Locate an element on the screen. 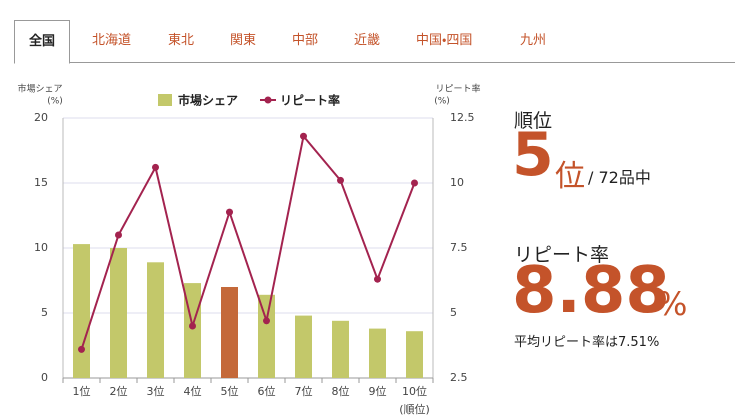 This screenshot has height=418, width=748. y2-tick-label: 5 is located at coordinates (453, 312).